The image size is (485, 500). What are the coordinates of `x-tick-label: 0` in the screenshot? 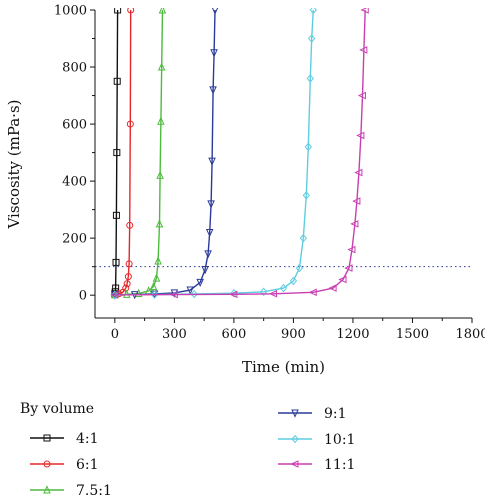 It's located at (115, 334).